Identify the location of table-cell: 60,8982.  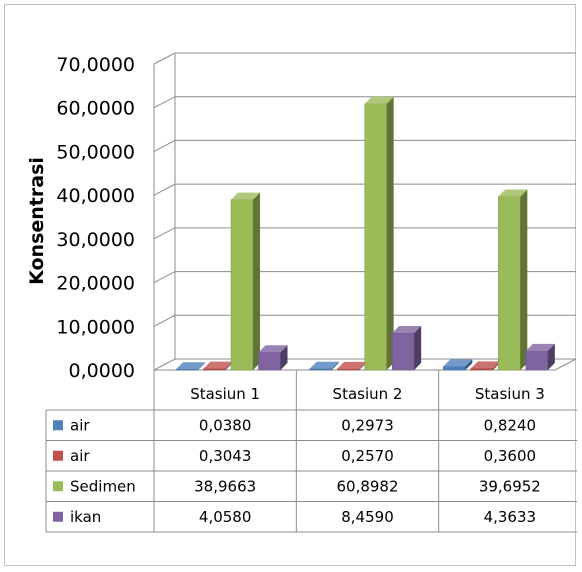
(367, 486).